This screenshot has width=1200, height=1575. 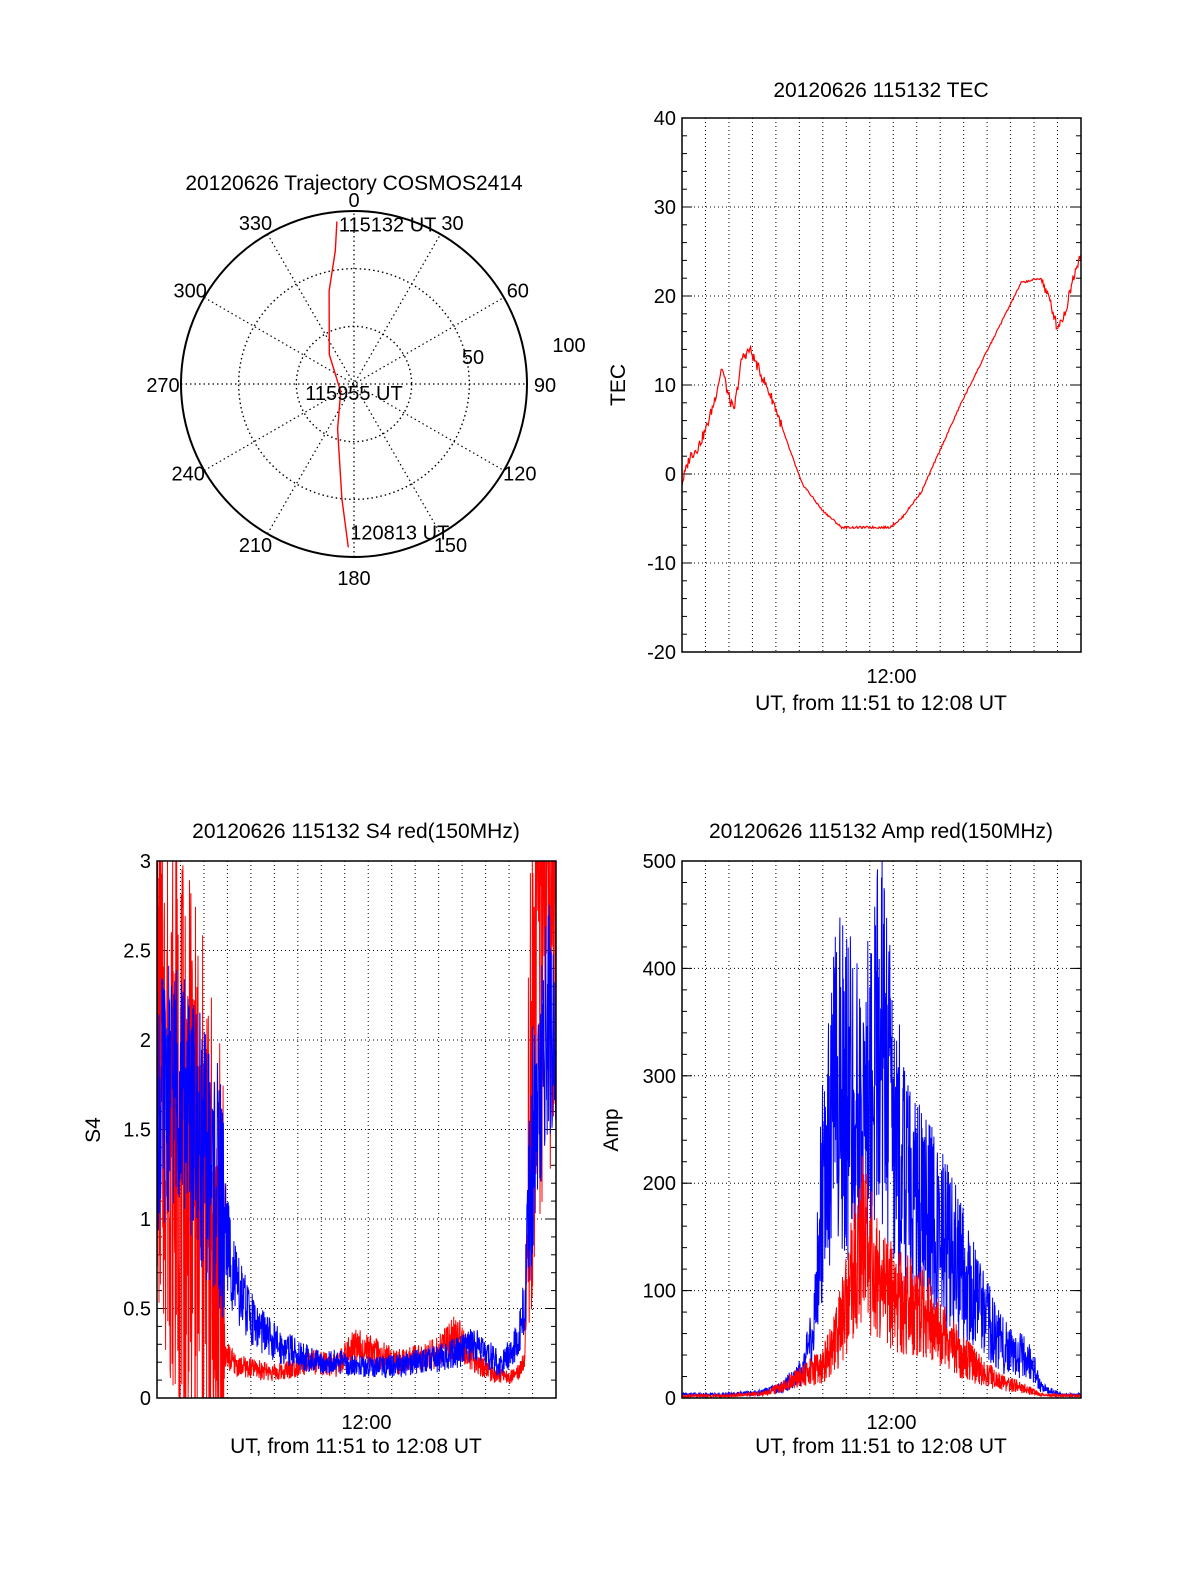 What do you see at coordinates (187, 475) in the screenshot?
I see `polar-angle-label: 240` at bounding box center [187, 475].